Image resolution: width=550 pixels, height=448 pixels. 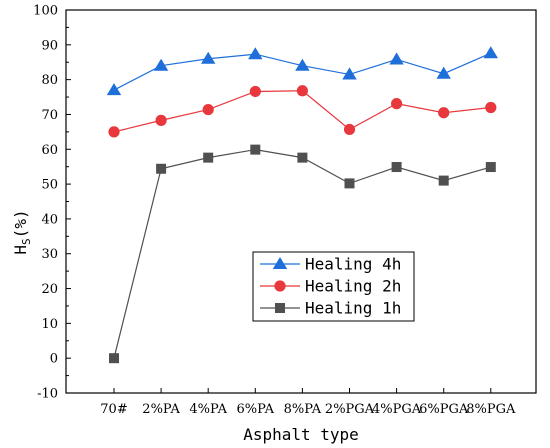 I want to click on legend-entry: Healing 4h, so click(x=330, y=264).